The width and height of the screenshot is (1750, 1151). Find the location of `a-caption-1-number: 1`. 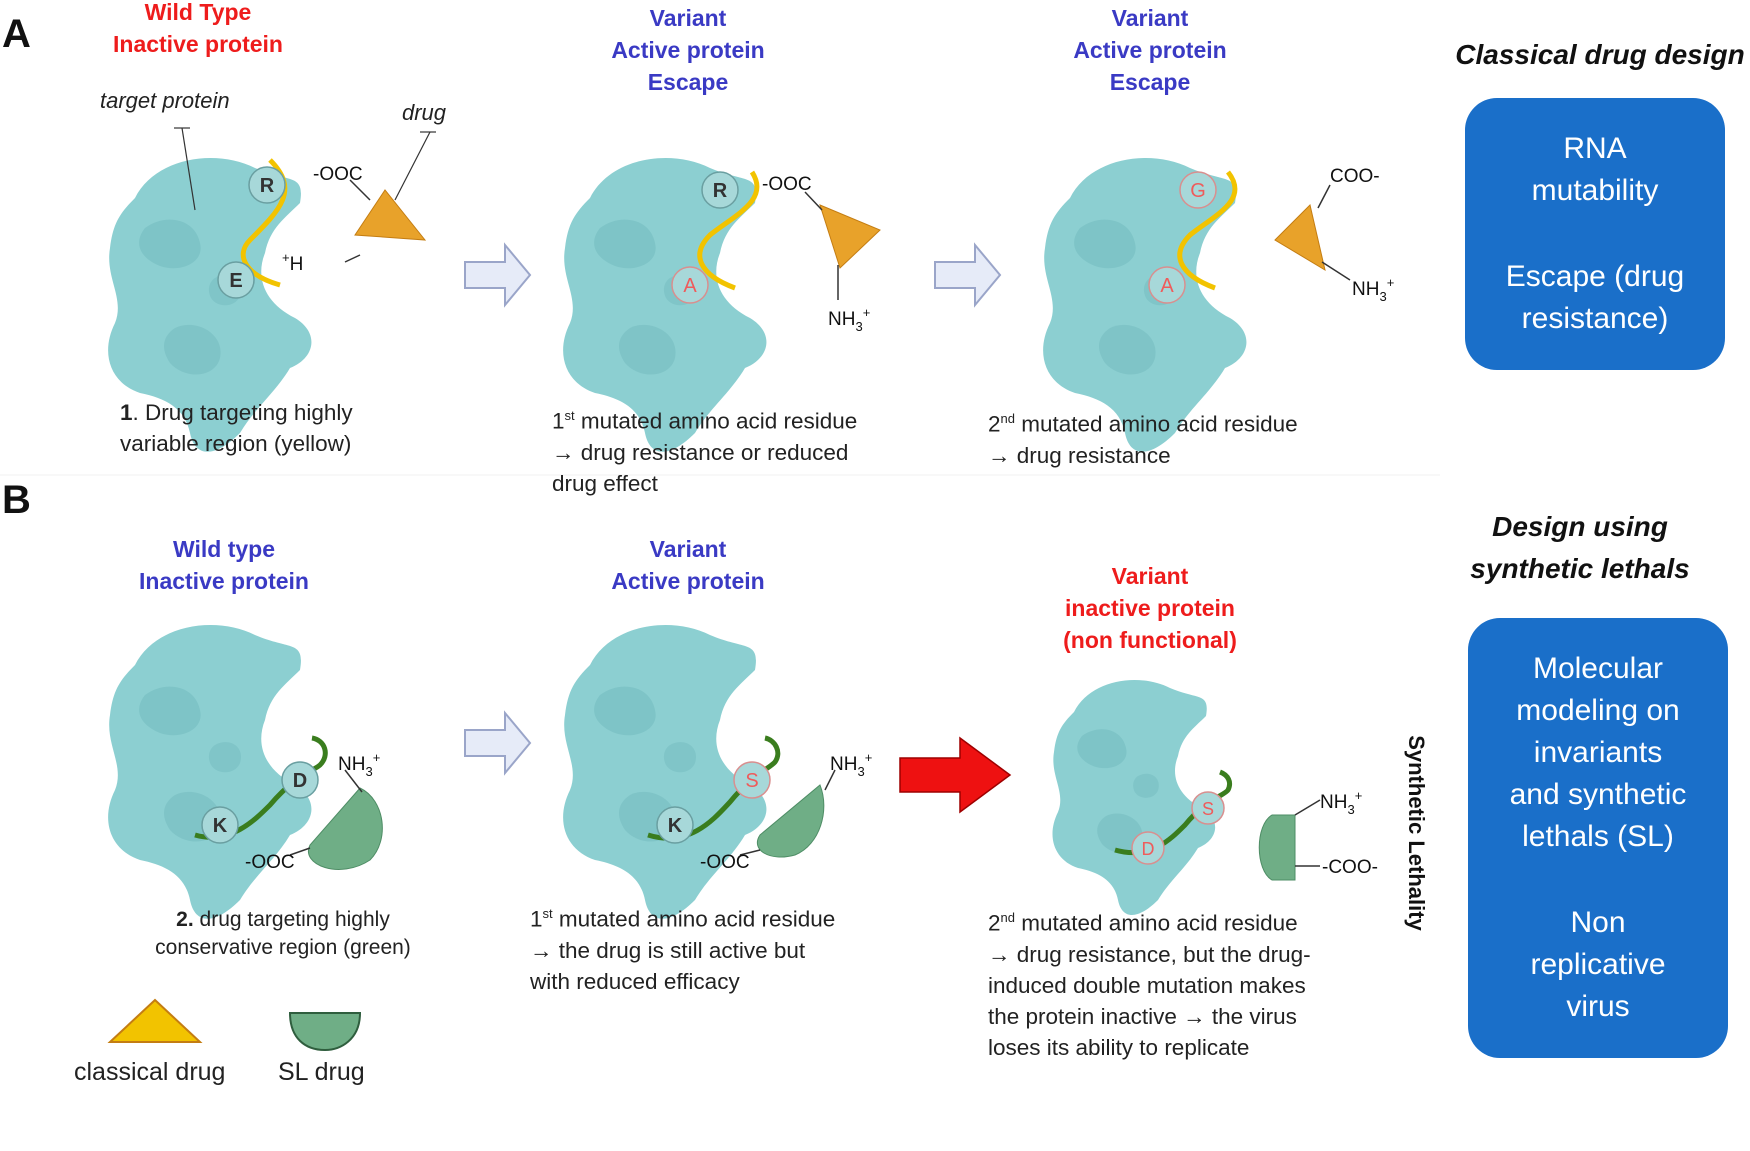

a-caption-1-number: 1 is located at coordinates (126, 412).